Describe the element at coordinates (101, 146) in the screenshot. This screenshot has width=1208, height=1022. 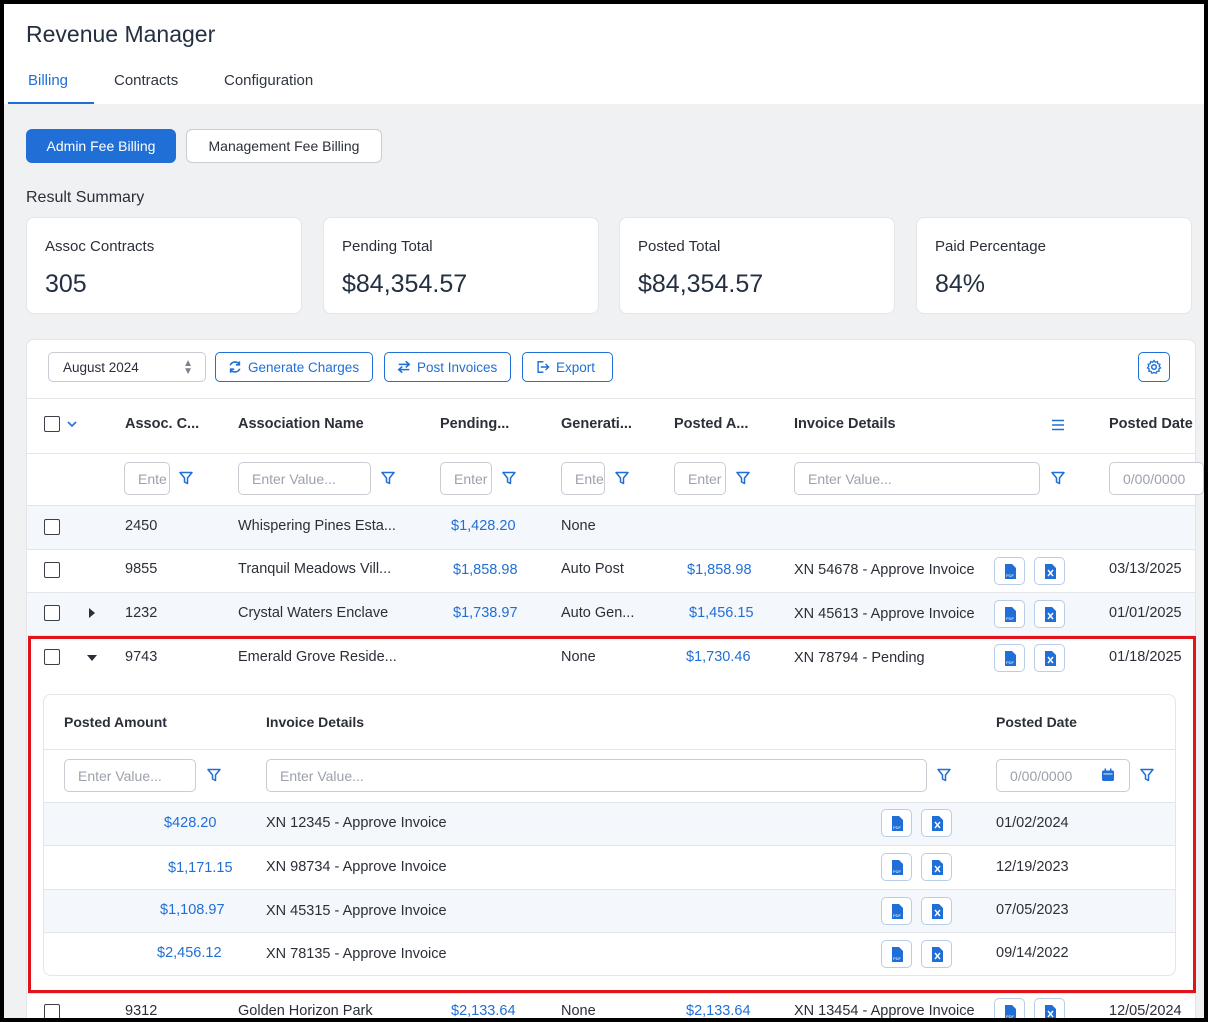
I see `admin-fee-billing-button: Admin Fee Billing` at that location.